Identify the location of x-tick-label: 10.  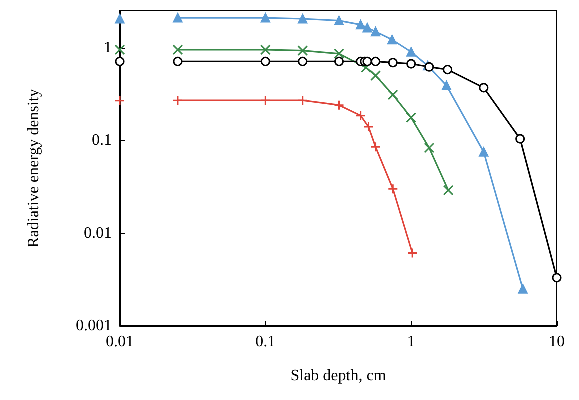
(557, 342).